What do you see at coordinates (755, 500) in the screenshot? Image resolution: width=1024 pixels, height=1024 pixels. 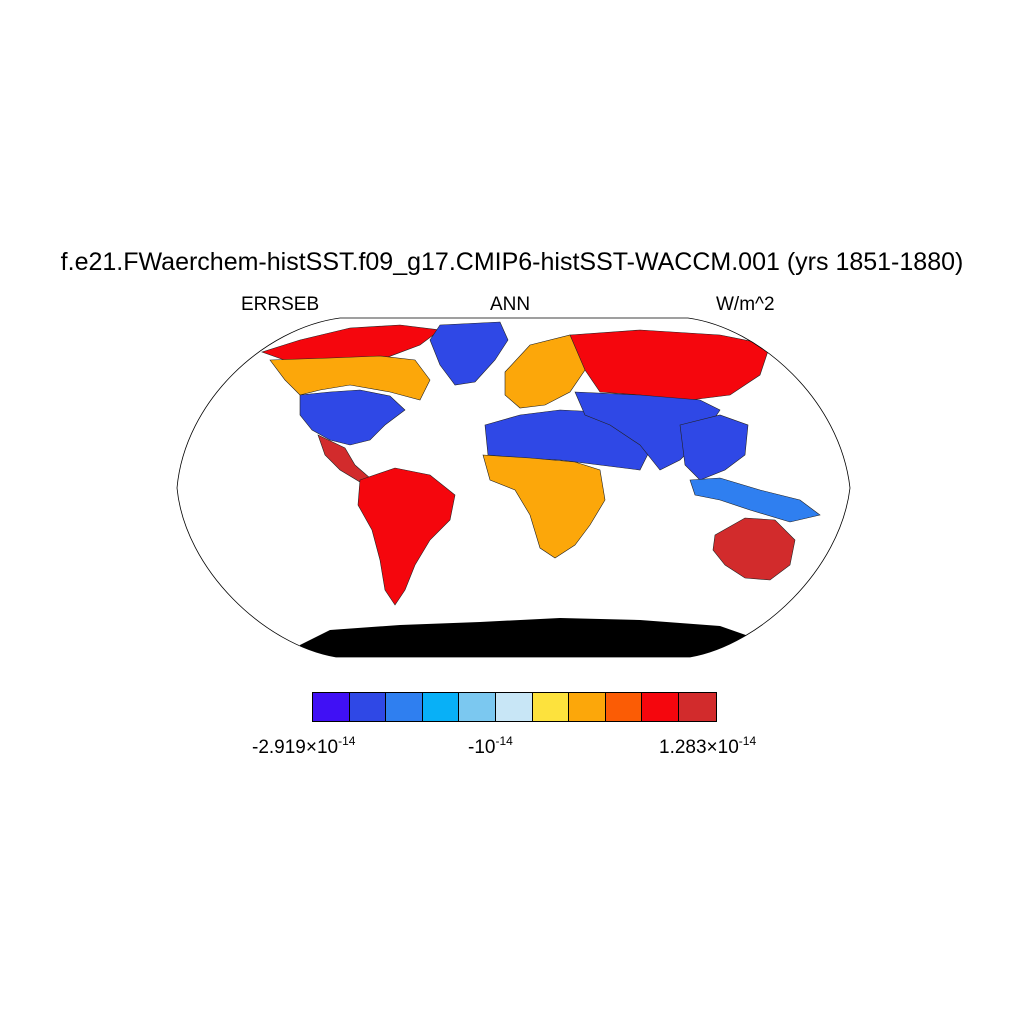 I see `region-maritime` at bounding box center [755, 500].